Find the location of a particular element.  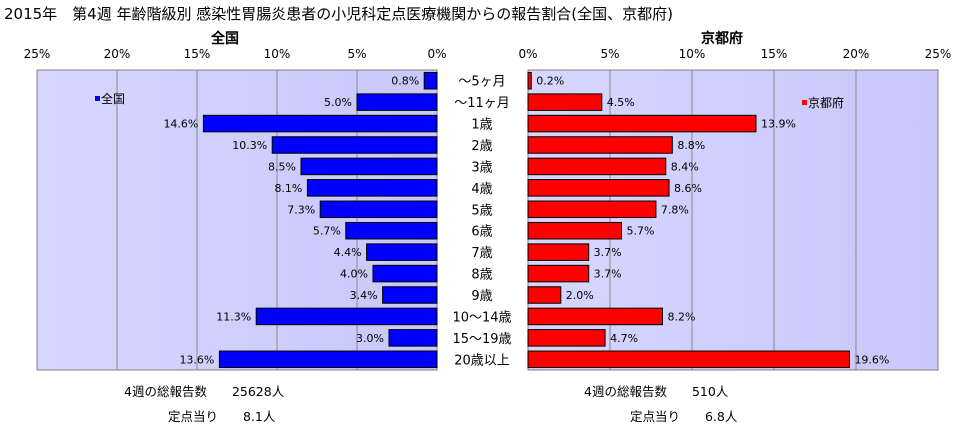

category-label: 9歳 is located at coordinates (481, 296).